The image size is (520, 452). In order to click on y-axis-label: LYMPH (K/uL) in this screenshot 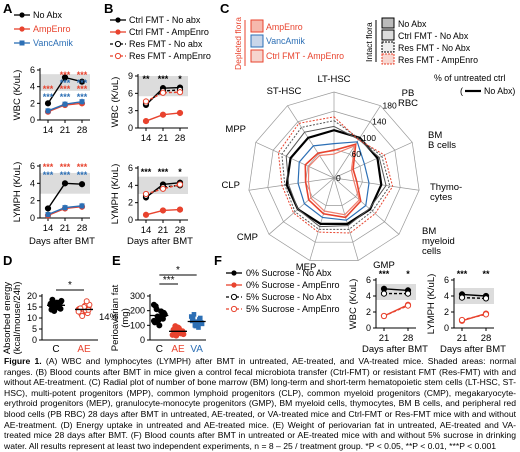, I will do `click(431, 304)`.